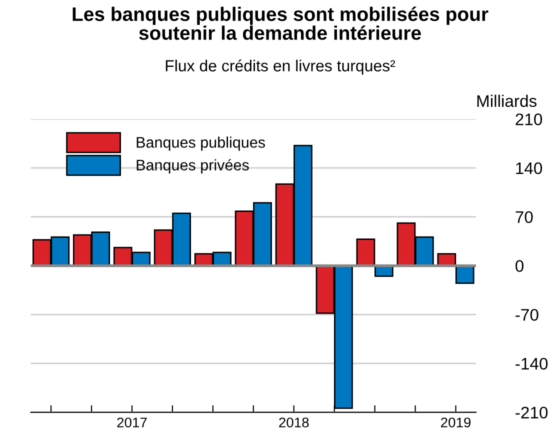 This screenshot has height=441, width=560. Describe the element at coordinates (200, 143) in the screenshot. I see `legend-label: Banques publiques` at that location.